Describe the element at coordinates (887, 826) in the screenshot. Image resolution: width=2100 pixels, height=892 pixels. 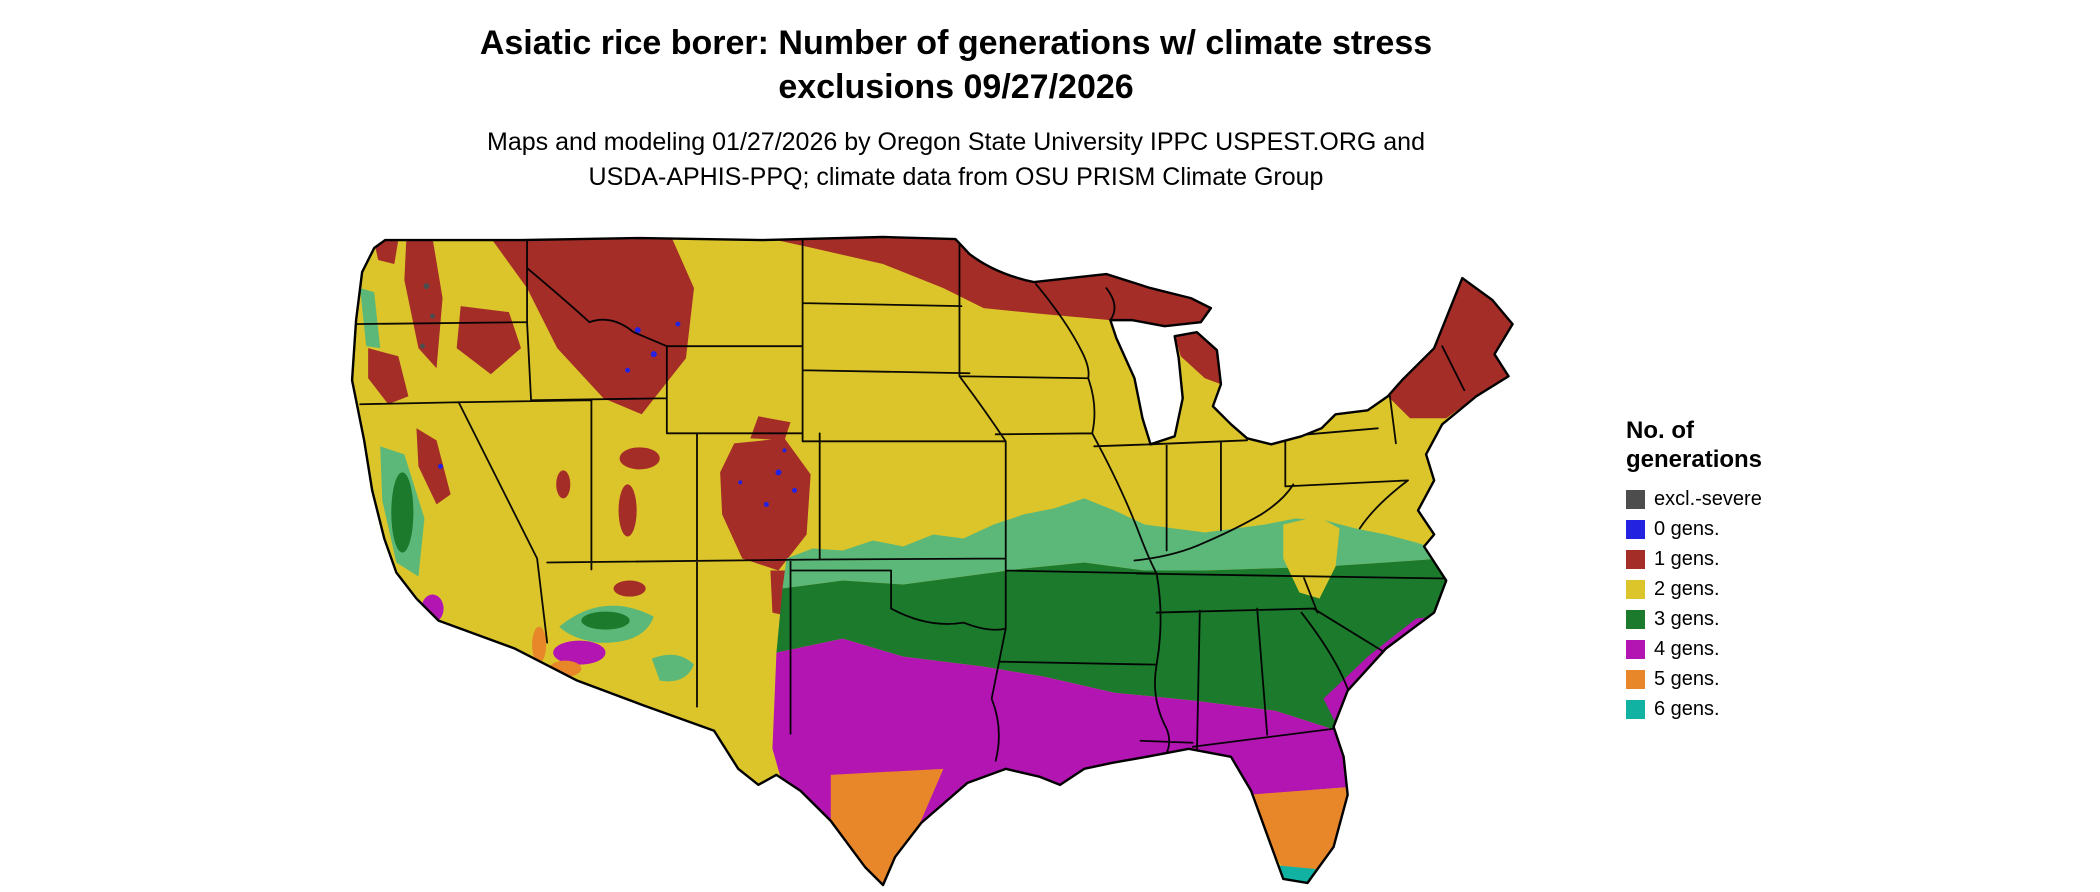
I see `region-5gens-south-texas` at that location.